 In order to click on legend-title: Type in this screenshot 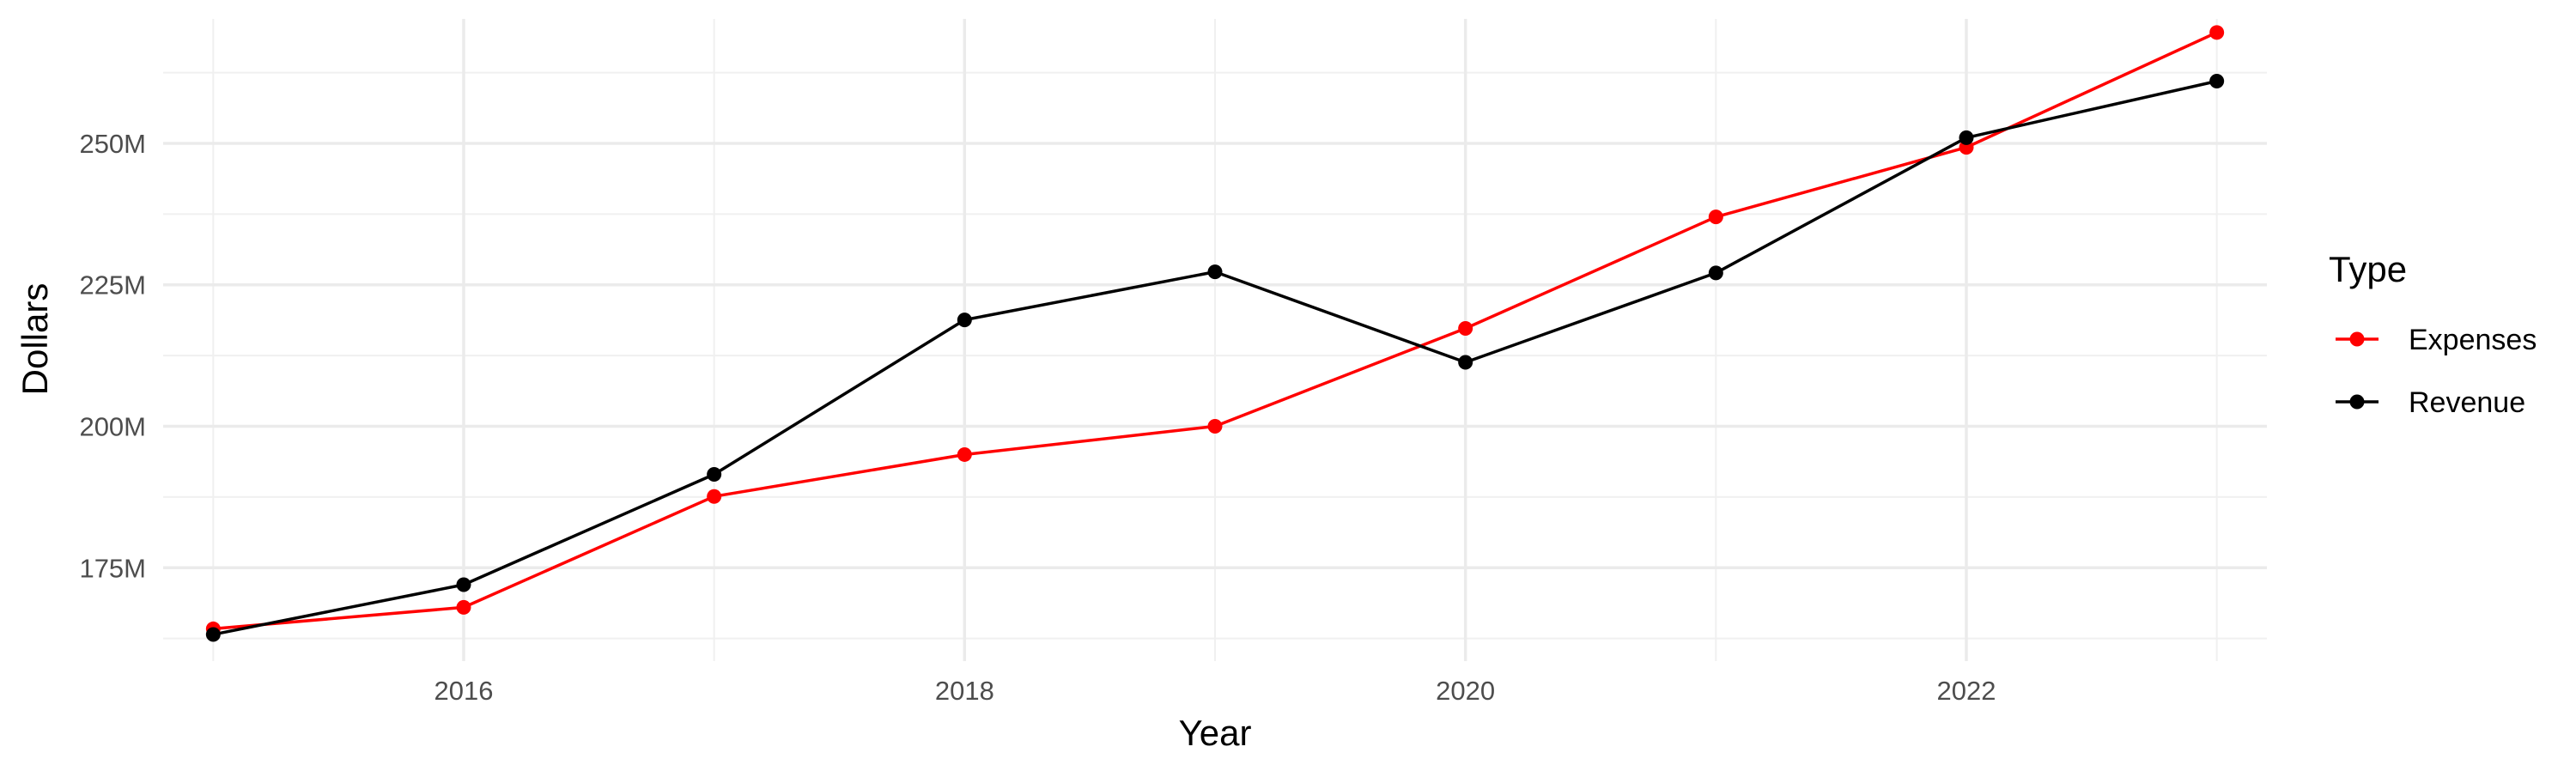, I will do `click(2368, 269)`.